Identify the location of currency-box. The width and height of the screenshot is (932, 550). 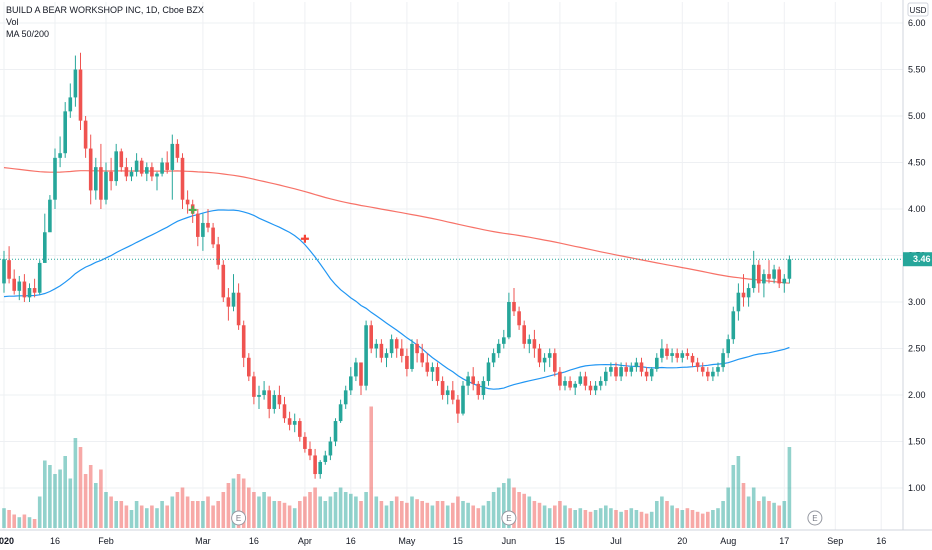
(918, 9).